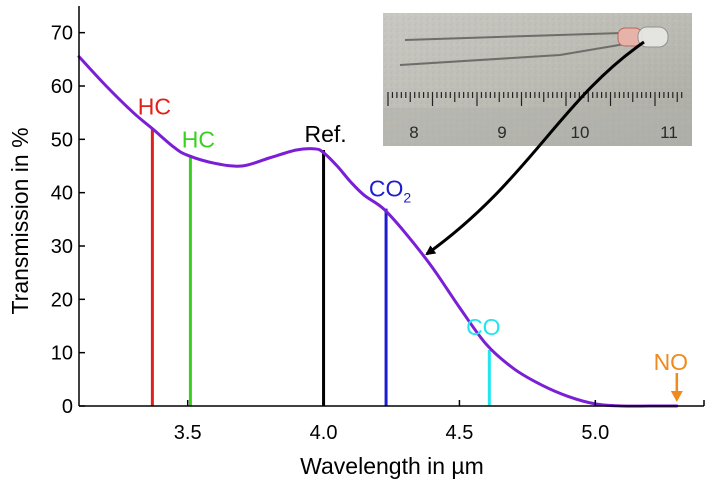  I want to click on y-tick-label: 20, so click(62, 300).